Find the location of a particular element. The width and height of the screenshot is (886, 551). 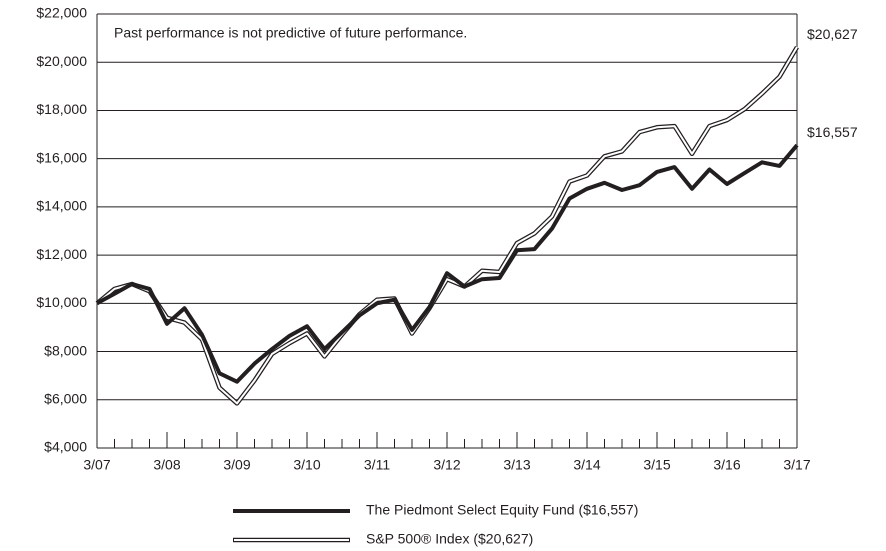

end-label: $20,627 is located at coordinates (832, 34).